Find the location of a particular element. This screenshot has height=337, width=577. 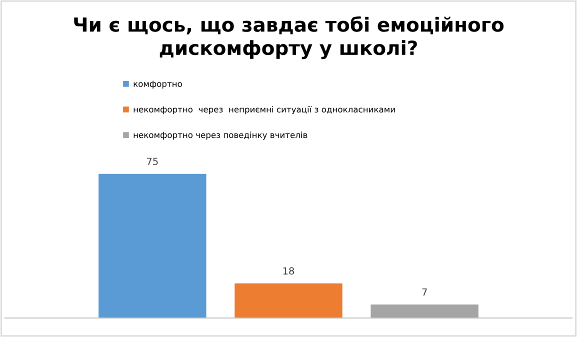

data-label: 18 is located at coordinates (288, 271).